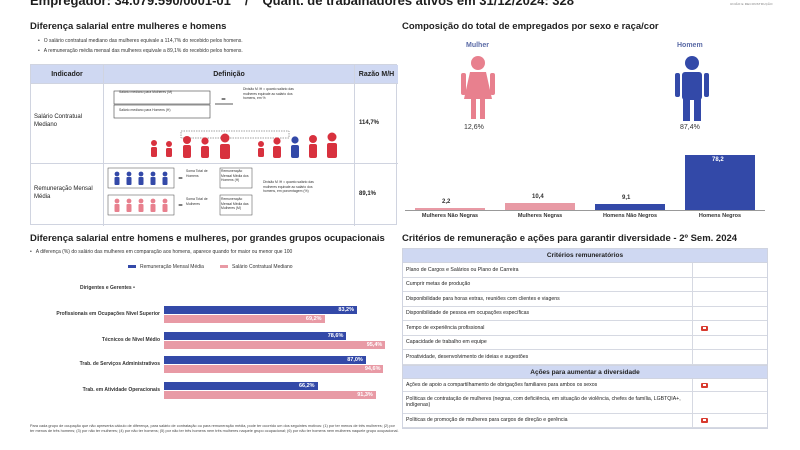 This screenshot has width=800, height=450. What do you see at coordinates (162, 97) in the screenshot?
I see `median-women-box` at bounding box center [162, 97].